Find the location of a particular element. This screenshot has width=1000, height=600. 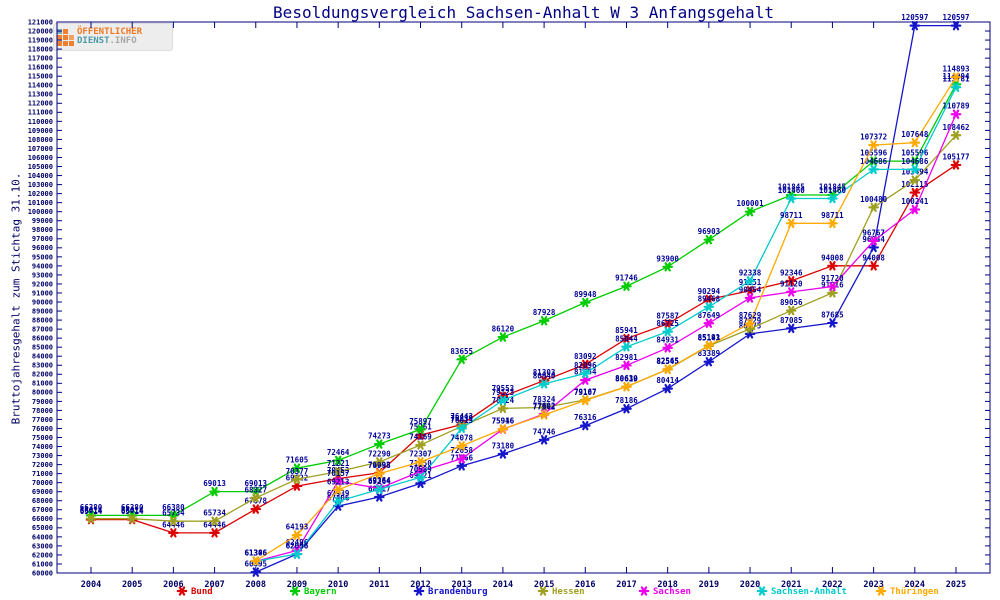

point-label: 78186 is located at coordinates (626, 400).